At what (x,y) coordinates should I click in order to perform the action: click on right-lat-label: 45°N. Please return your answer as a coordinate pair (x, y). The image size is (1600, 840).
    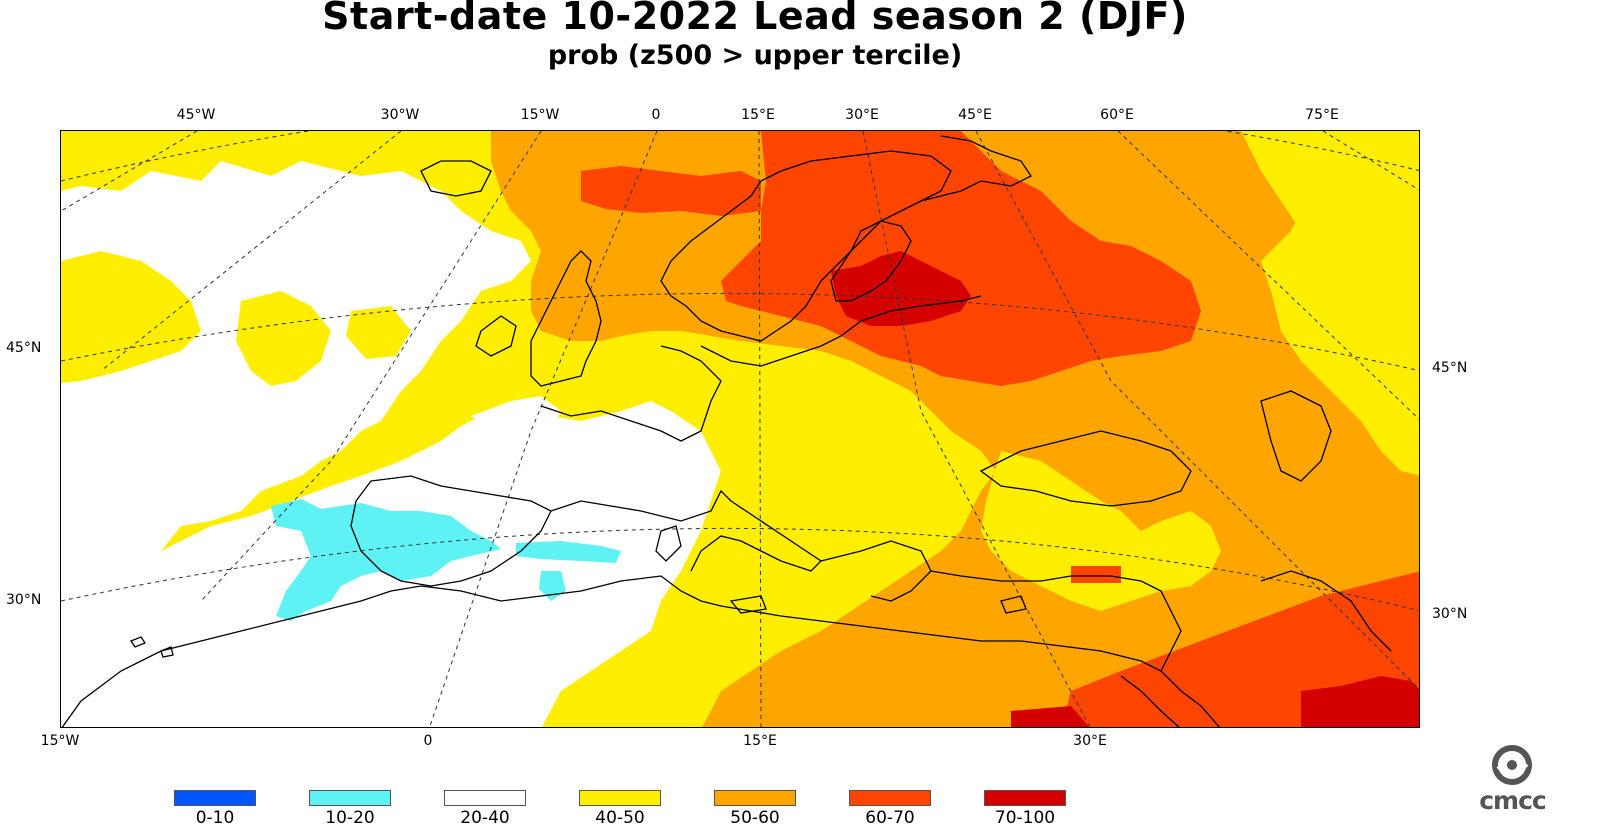
    Looking at the image, I should click on (1450, 368).